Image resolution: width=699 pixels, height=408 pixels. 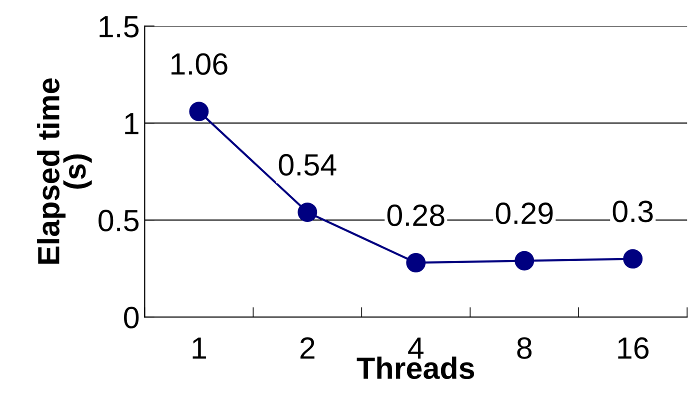 What do you see at coordinates (119, 27) in the screenshot?
I see `y-tick-label: 1.5` at bounding box center [119, 27].